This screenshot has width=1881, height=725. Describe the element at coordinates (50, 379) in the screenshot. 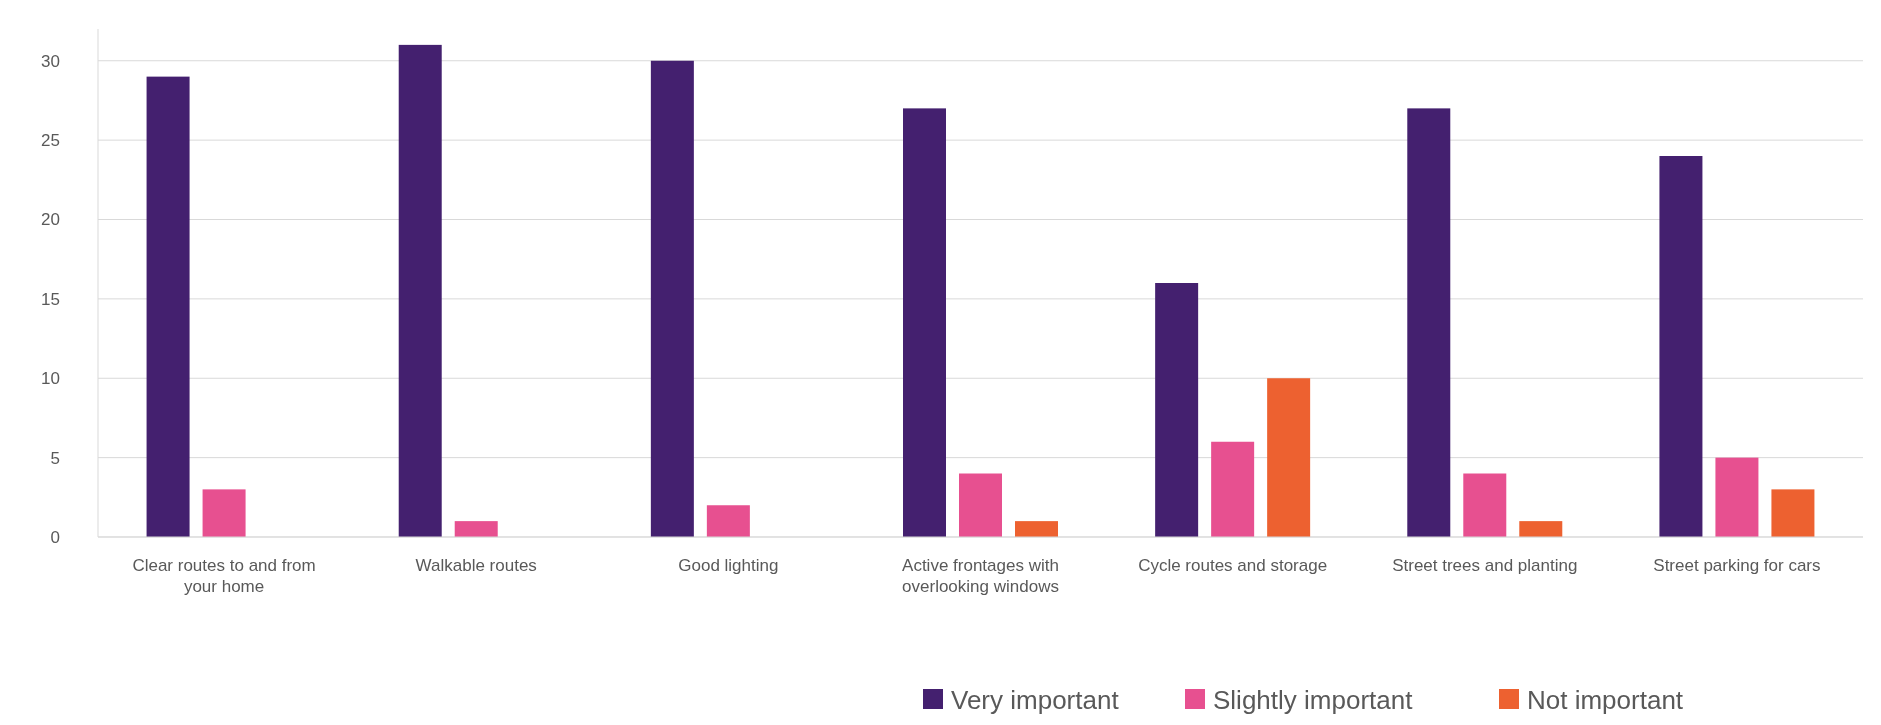

I see `y-tick-label: 10` at that location.